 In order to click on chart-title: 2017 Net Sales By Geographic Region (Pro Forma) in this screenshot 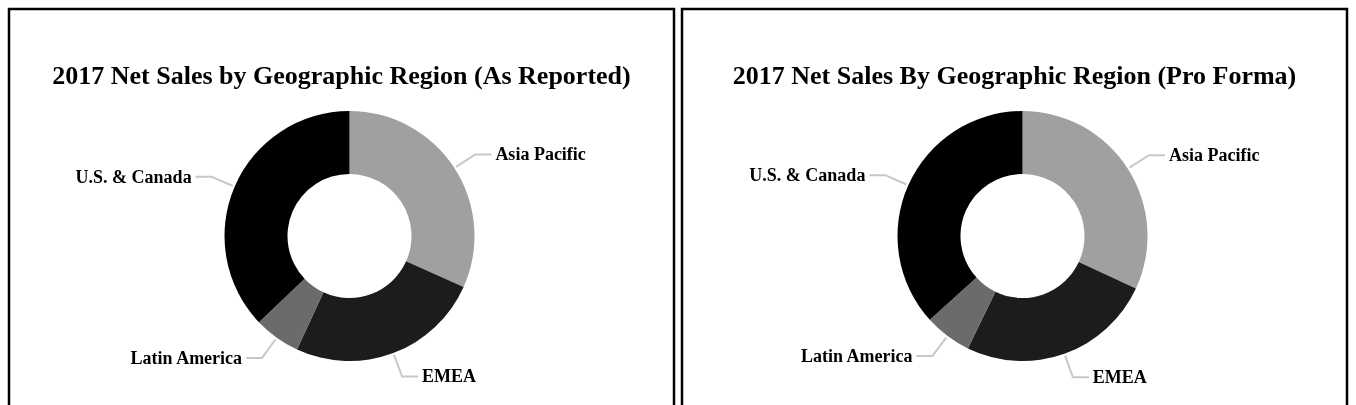, I will do `click(1014, 75)`.